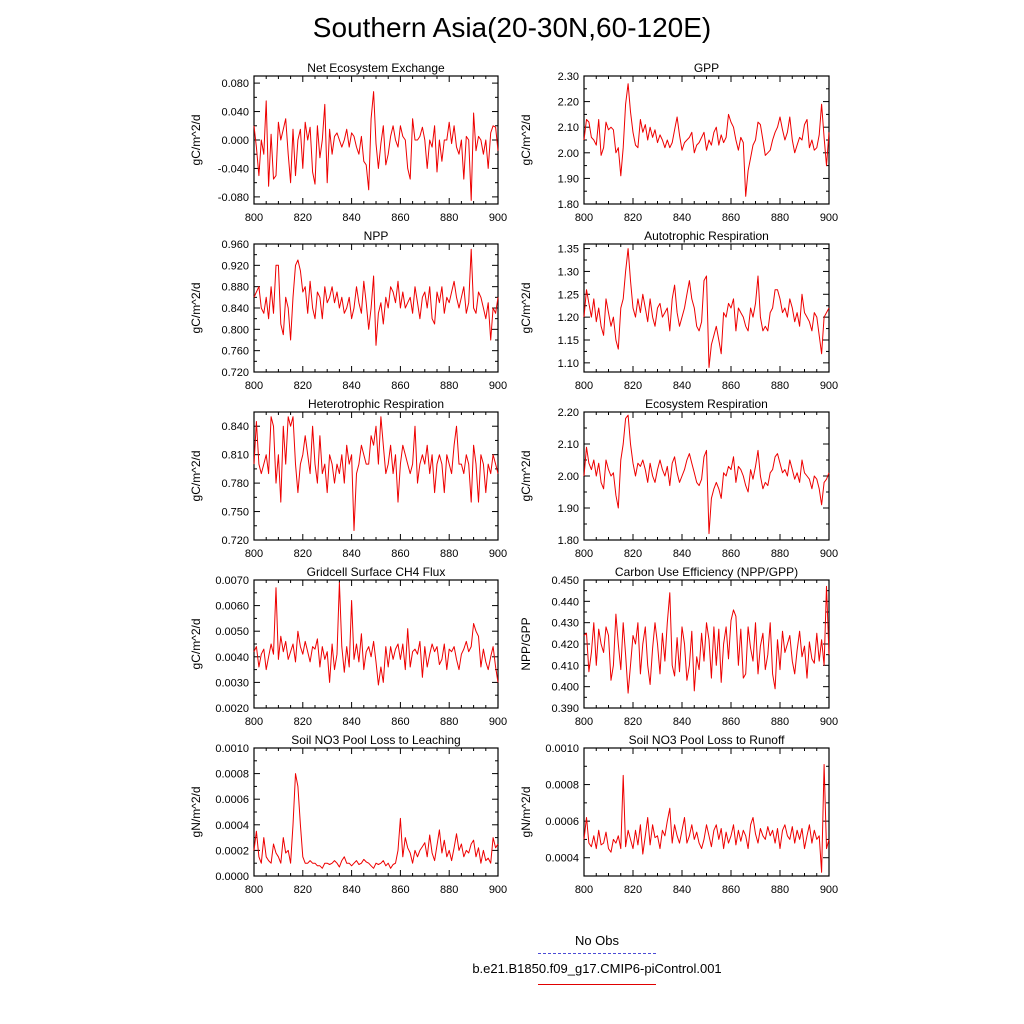  Describe the element at coordinates (235, 330) in the screenshot. I see `y-tick-label: 0.800` at that location.